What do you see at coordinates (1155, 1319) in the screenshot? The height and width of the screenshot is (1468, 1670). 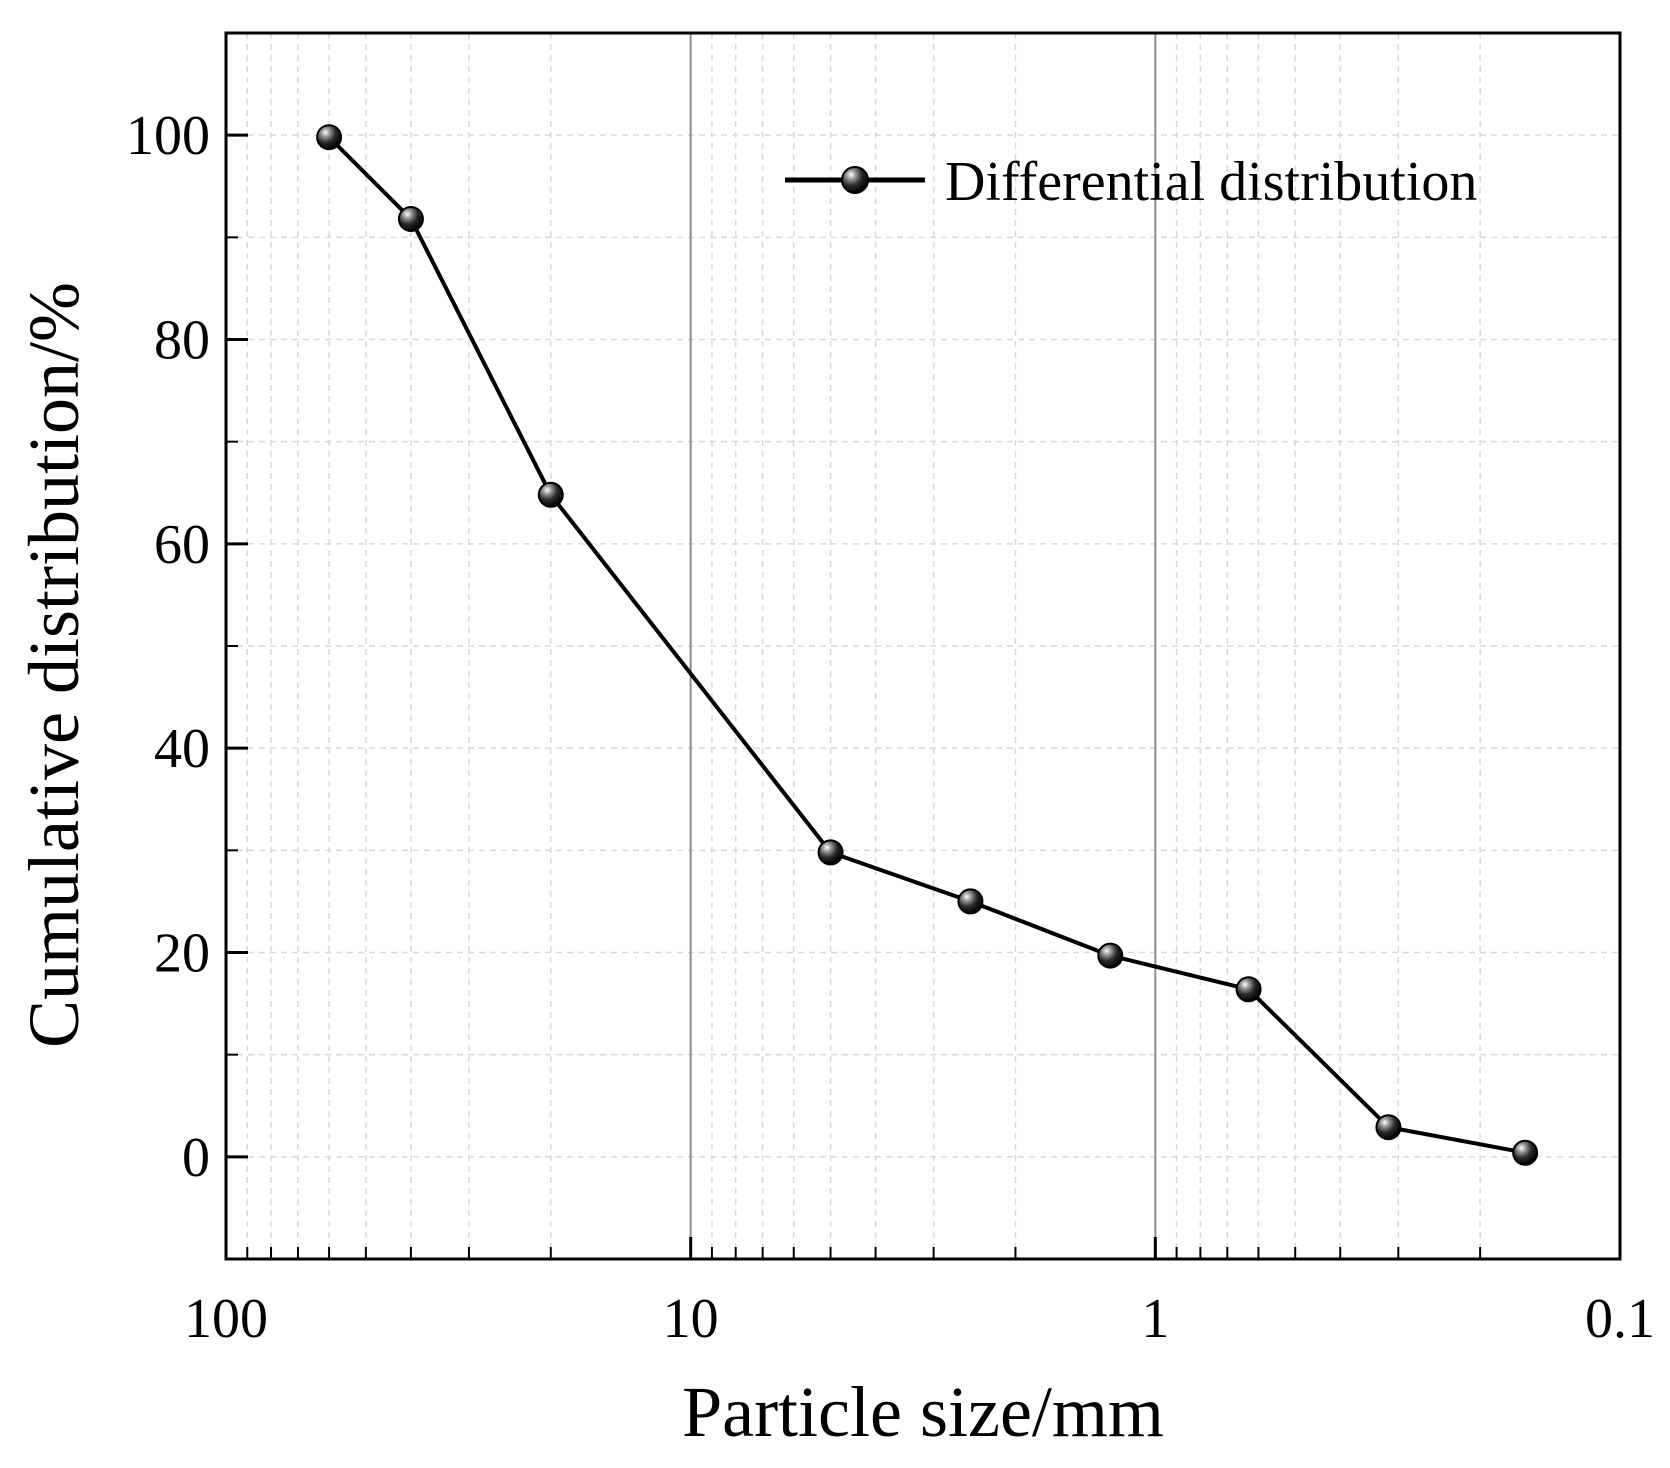 I see `x-tick-label: 1` at bounding box center [1155, 1319].